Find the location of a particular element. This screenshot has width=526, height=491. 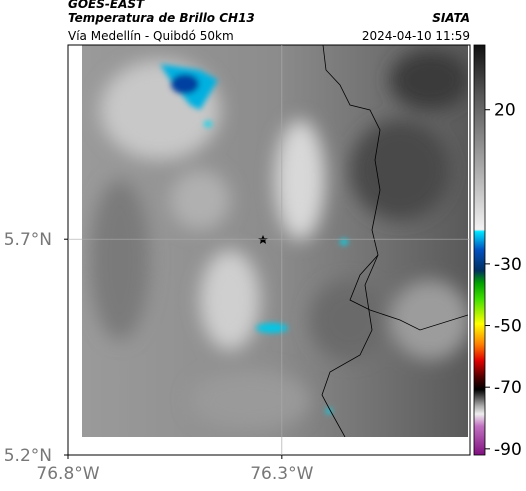

timestamp: 2024-04-10 11:59 is located at coordinates (416, 36).